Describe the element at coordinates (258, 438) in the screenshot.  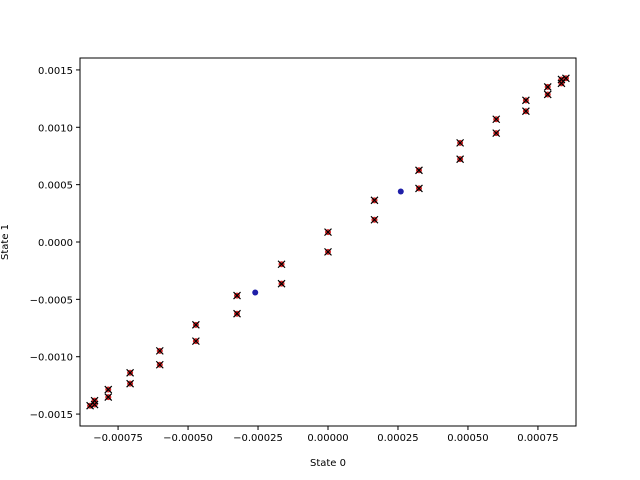
I see `x-tick-label: −0.00025` at that location.